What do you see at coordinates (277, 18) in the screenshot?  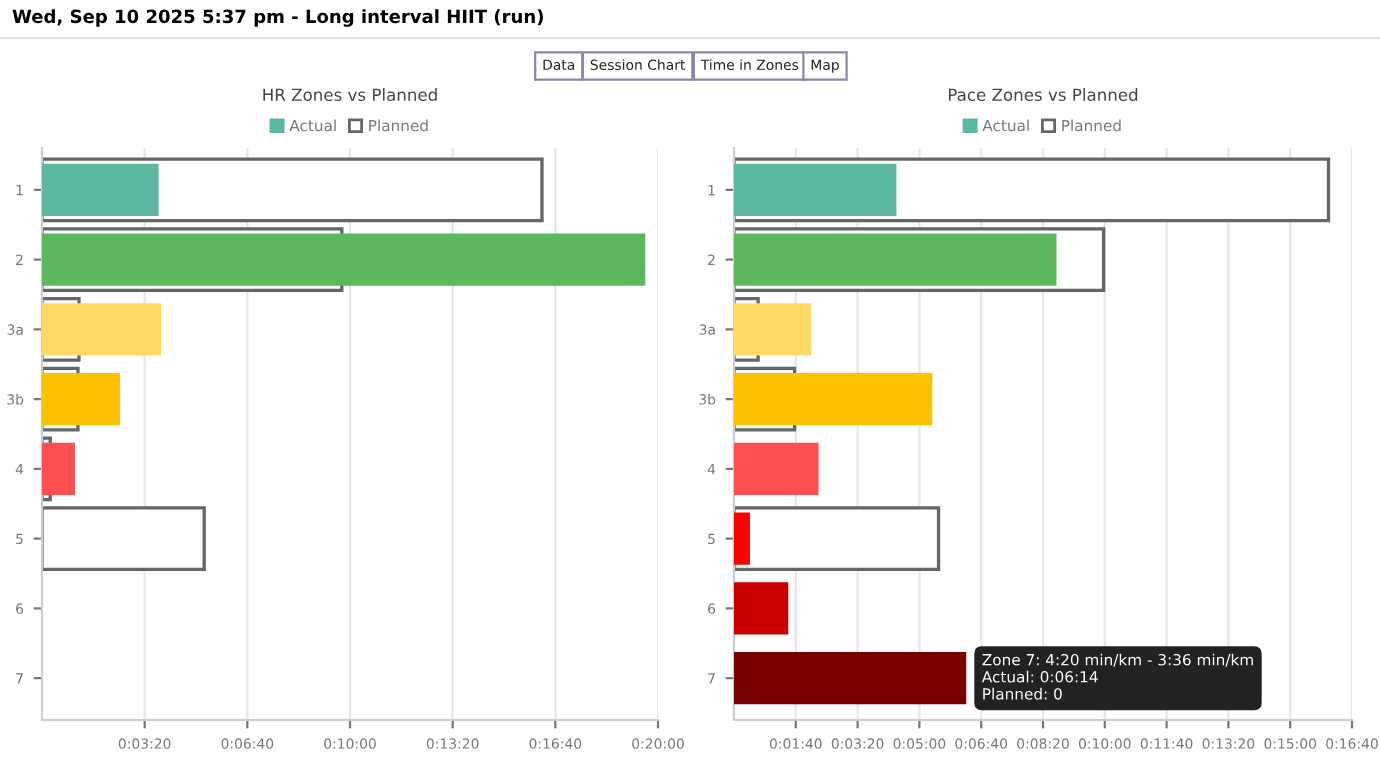 I see `text: Wed, Sep 10 2025 5:37 pm - Long interval HIIT (run)` at bounding box center [277, 18].